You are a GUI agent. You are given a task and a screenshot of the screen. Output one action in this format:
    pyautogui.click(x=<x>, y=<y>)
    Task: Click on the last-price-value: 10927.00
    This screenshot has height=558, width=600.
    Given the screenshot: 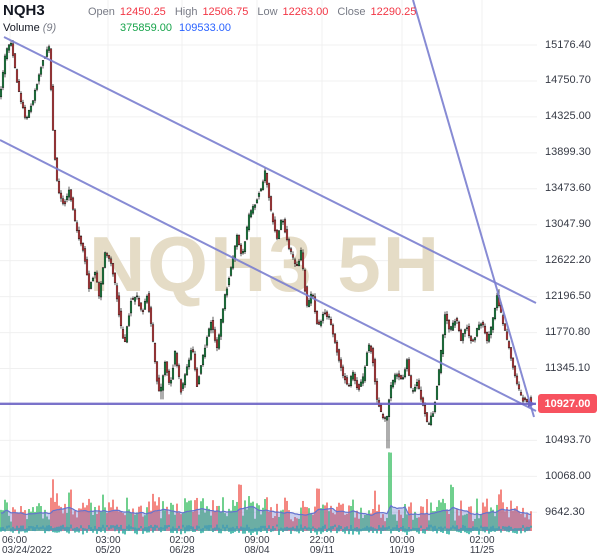 What is the action you would take?
    pyautogui.click(x=567, y=403)
    